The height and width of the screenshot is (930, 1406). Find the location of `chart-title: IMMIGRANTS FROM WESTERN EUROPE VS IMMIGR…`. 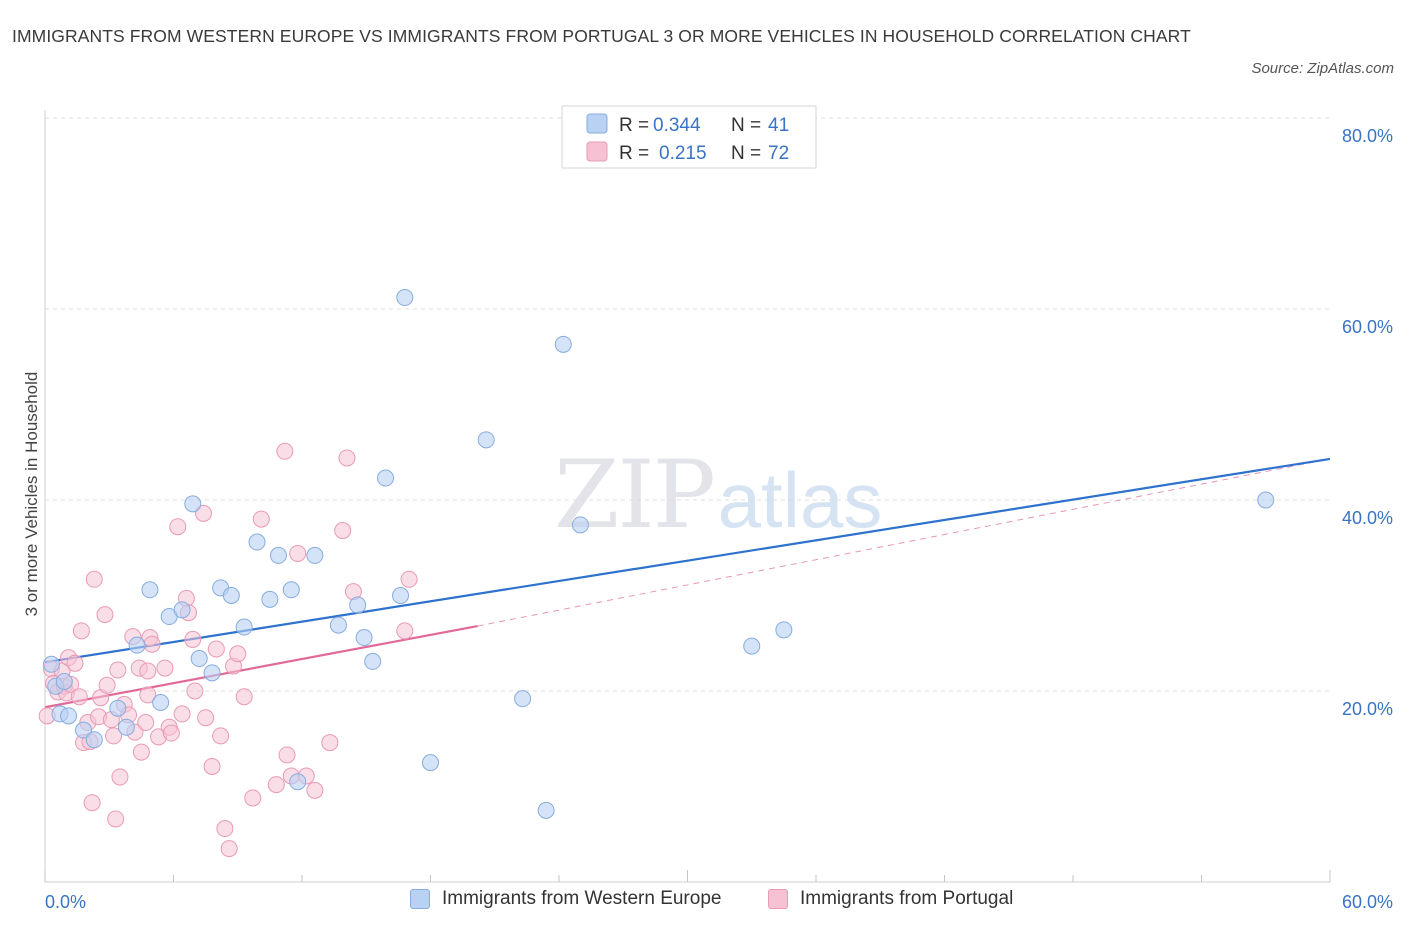

chart-title: IMMIGRANTS FROM WESTERN EUROPE VS IMMIGR… is located at coordinates (601, 36).